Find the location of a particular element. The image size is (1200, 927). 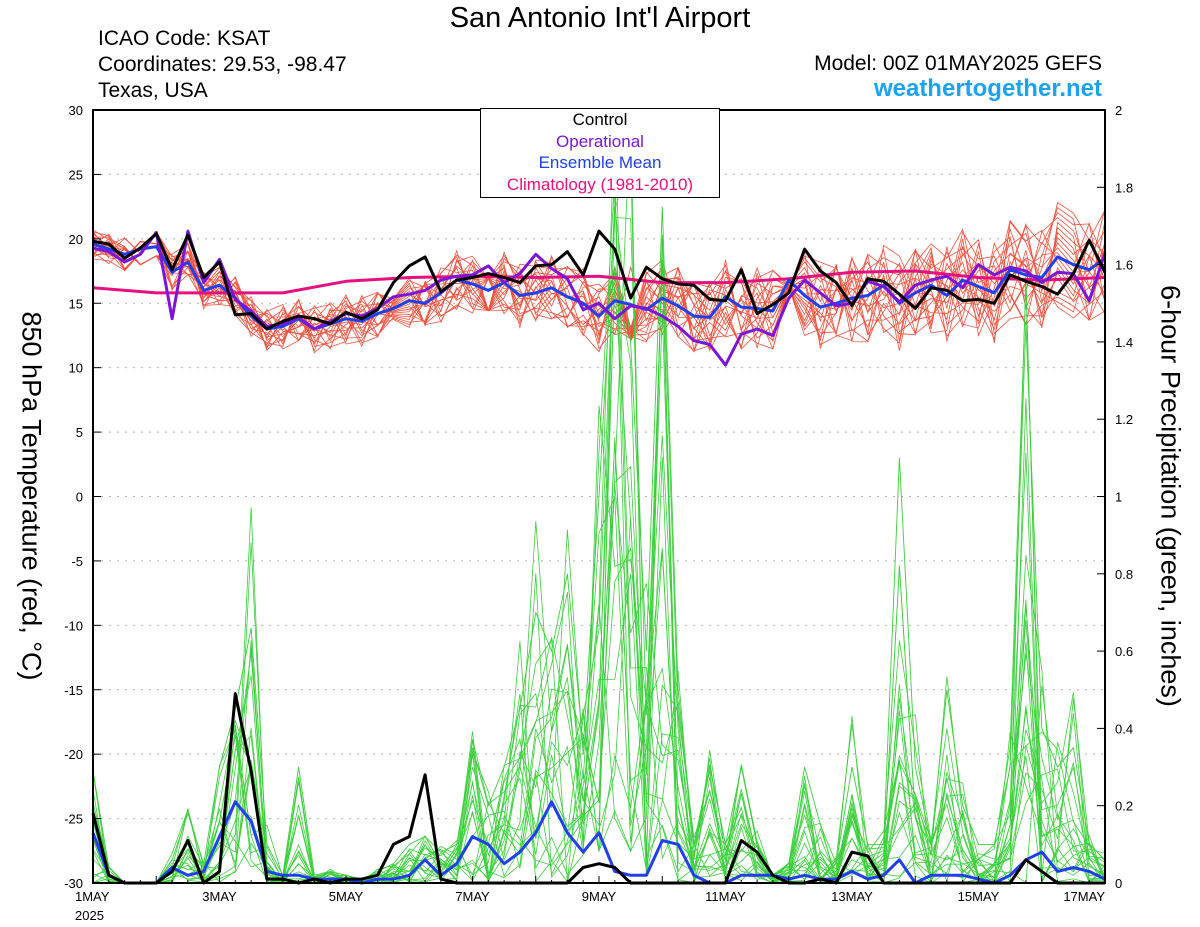

left-tick-label: 0 is located at coordinates (79, 497).